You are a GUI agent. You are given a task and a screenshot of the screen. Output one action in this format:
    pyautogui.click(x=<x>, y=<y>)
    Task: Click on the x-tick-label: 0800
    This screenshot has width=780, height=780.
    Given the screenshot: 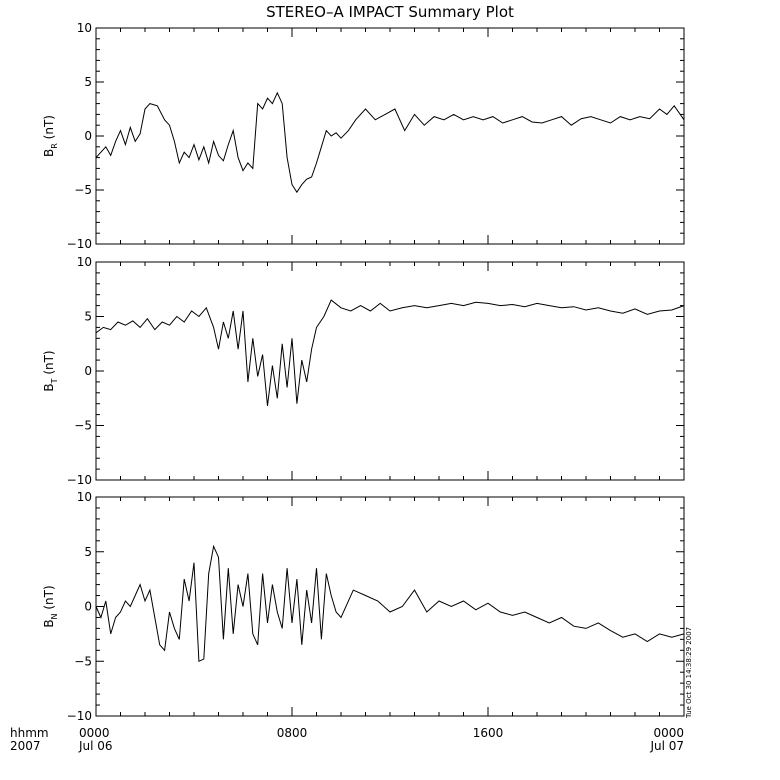 What is the action you would take?
    pyautogui.click(x=292, y=733)
    